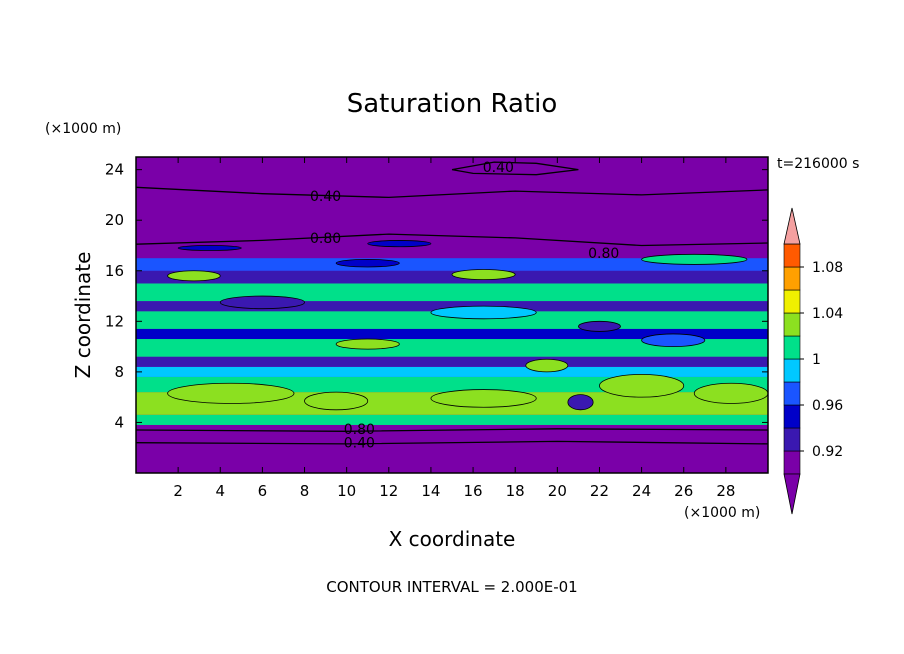  What do you see at coordinates (359, 444) in the screenshot?
I see `contour-label-5: 0.40` at bounding box center [359, 444].